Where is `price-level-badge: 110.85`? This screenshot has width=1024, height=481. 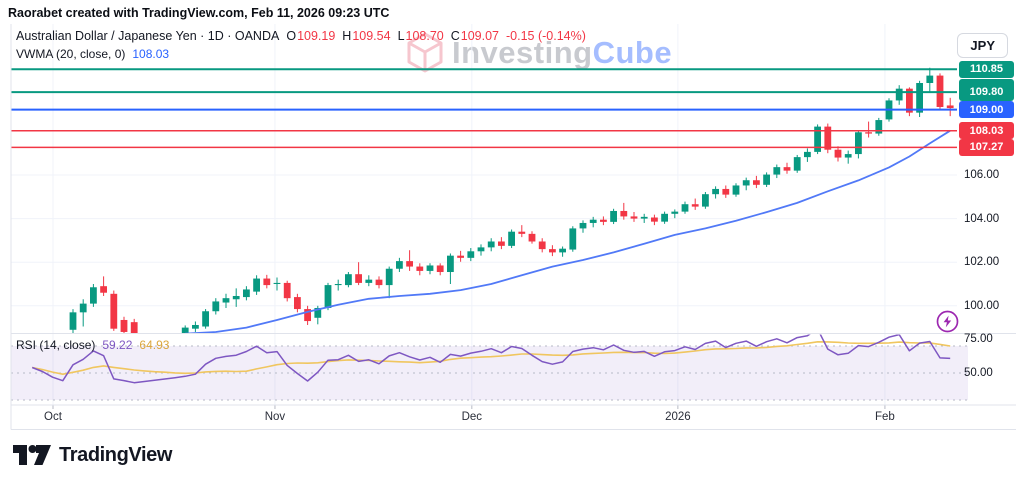 price-level-badge: 110.85 is located at coordinates (986, 69).